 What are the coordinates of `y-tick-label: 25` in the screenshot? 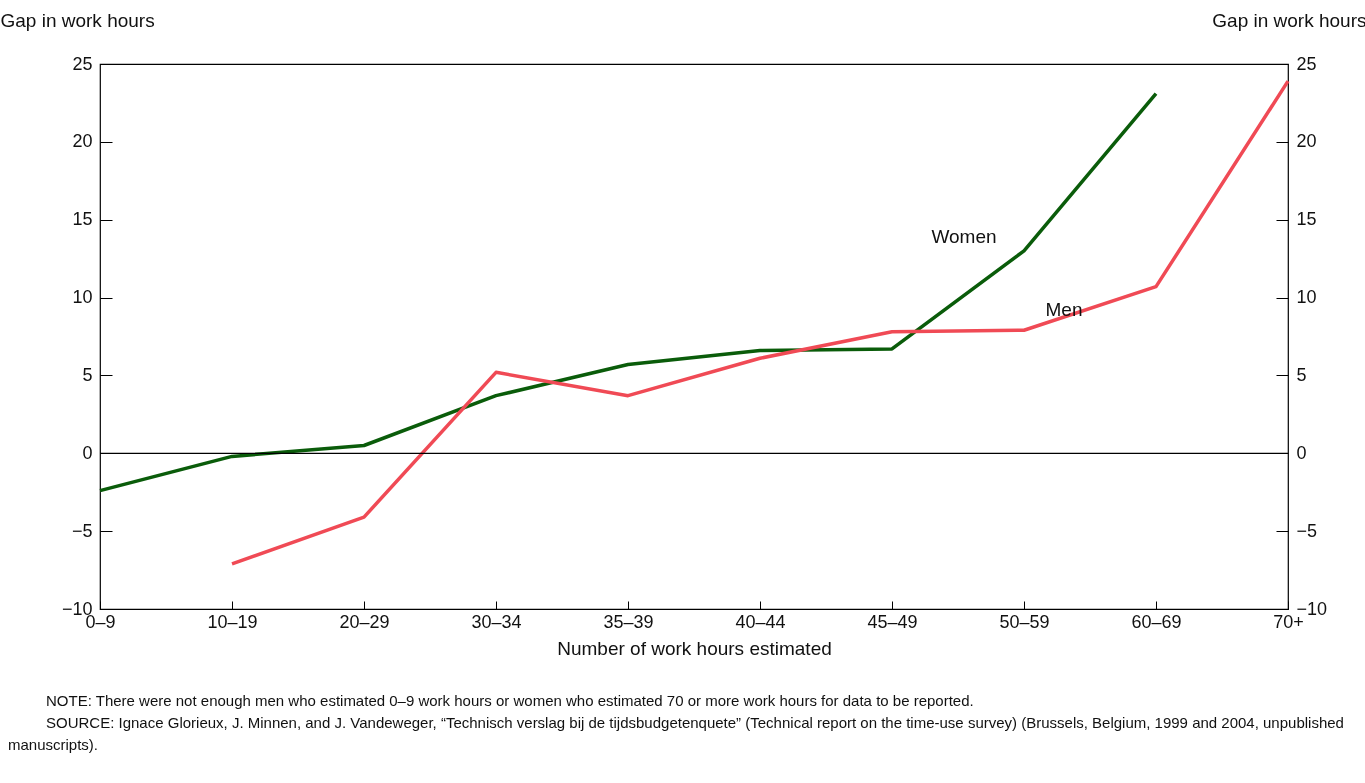 It's located at (82, 63).